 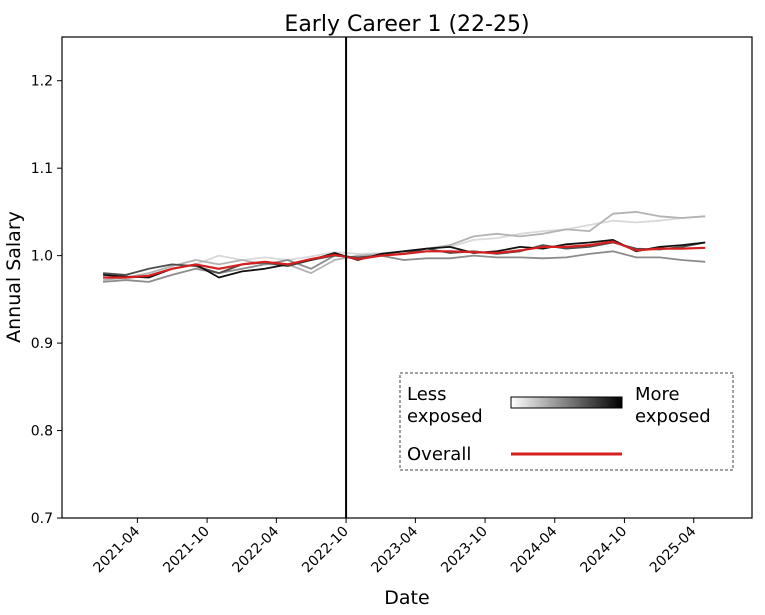 What do you see at coordinates (445, 405) in the screenshot?
I see `legend-less-exposed-label: Less exposed` at bounding box center [445, 405].